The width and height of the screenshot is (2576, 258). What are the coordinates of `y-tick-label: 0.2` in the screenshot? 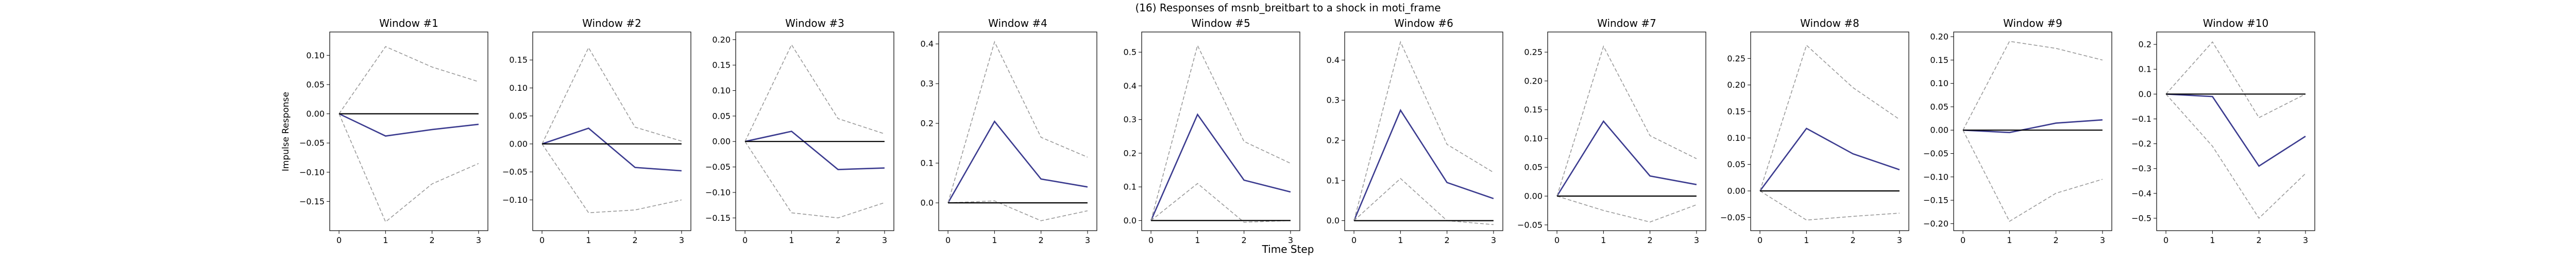 It's located at (2145, 45).